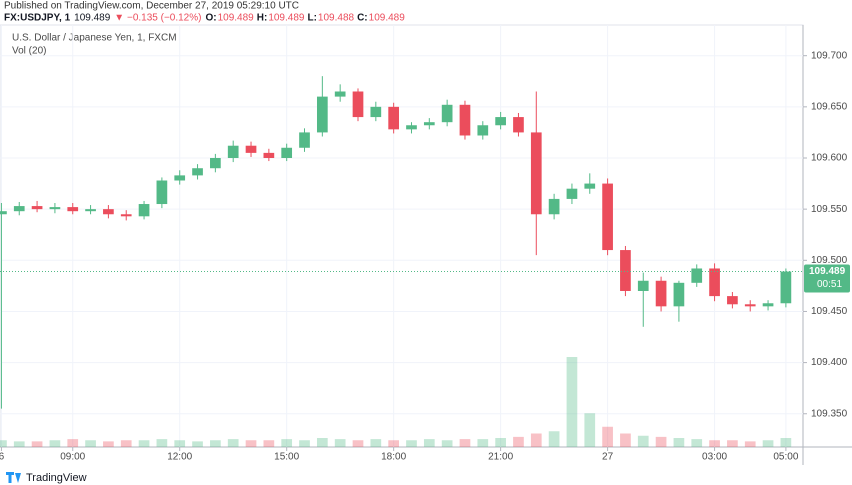 This screenshot has width=852, height=485. What do you see at coordinates (311, 18) in the screenshot?
I see `quote-field-label: L:` at bounding box center [311, 18].